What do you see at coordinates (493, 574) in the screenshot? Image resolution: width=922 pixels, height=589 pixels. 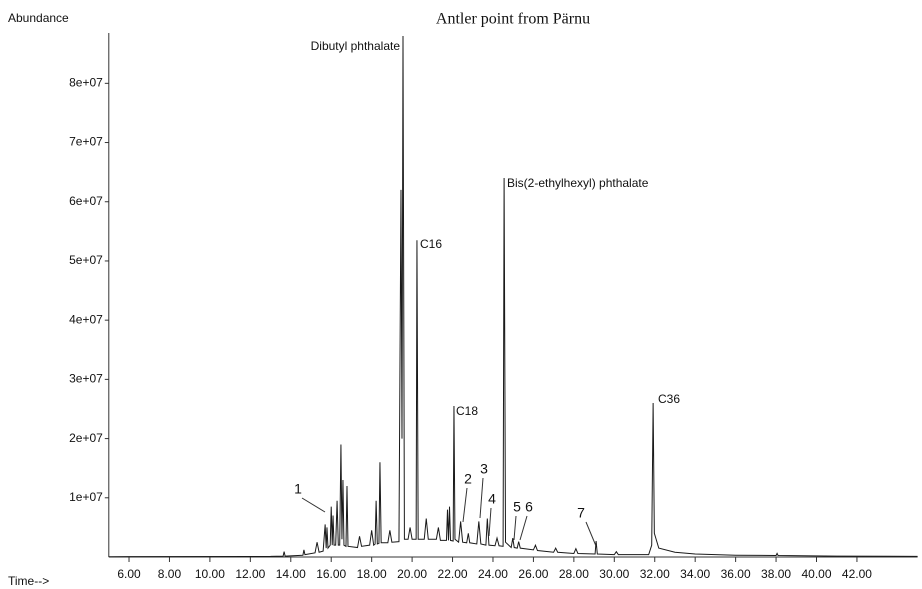 I see `x-tick-label: 24.00` at bounding box center [493, 574].